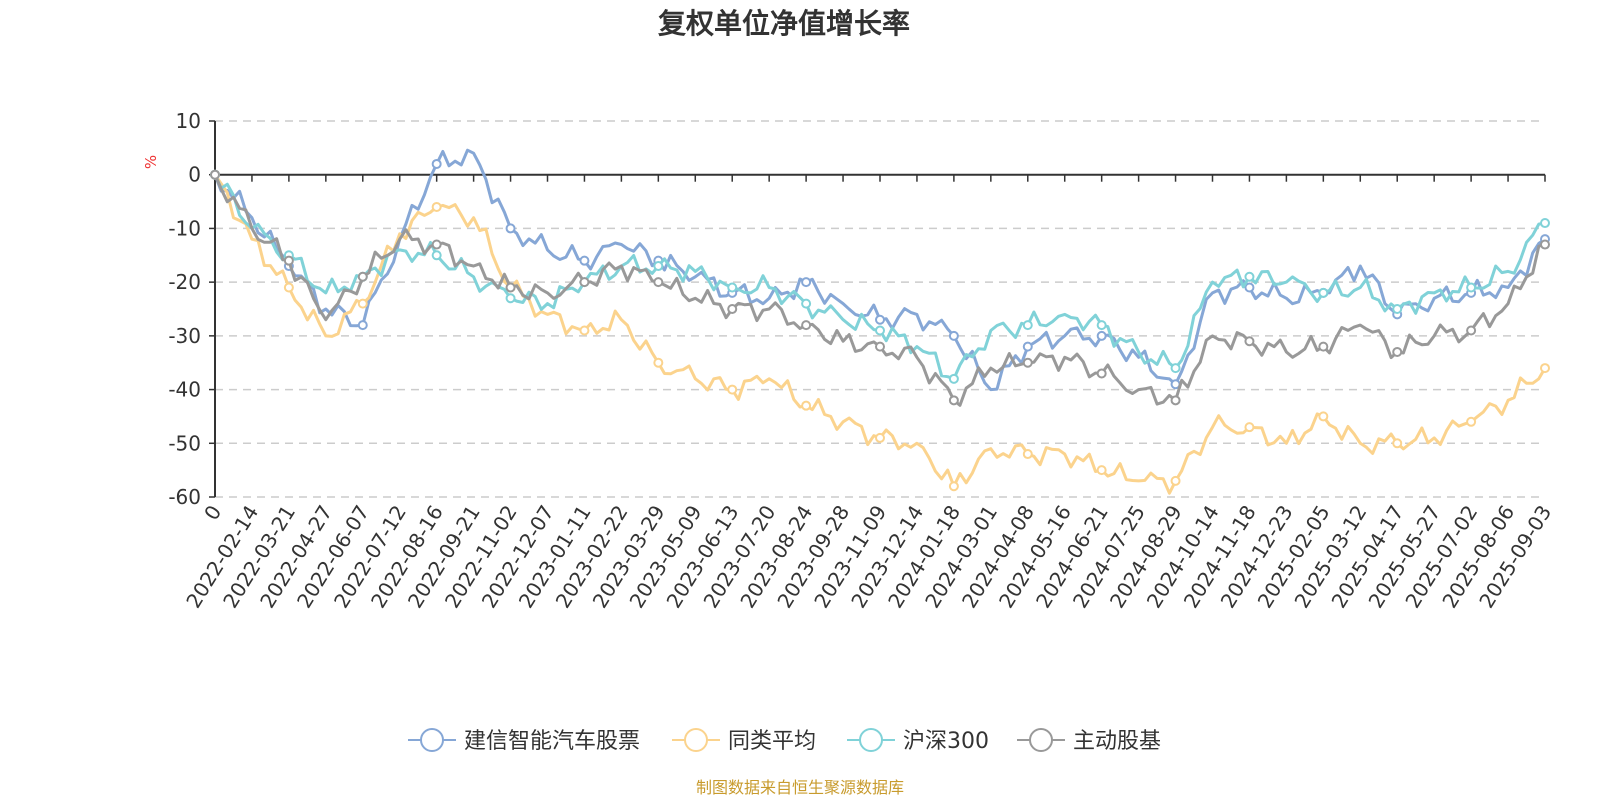  Describe the element at coordinates (194, 175) in the screenshot. I see `y-tick-label: 0` at that location.